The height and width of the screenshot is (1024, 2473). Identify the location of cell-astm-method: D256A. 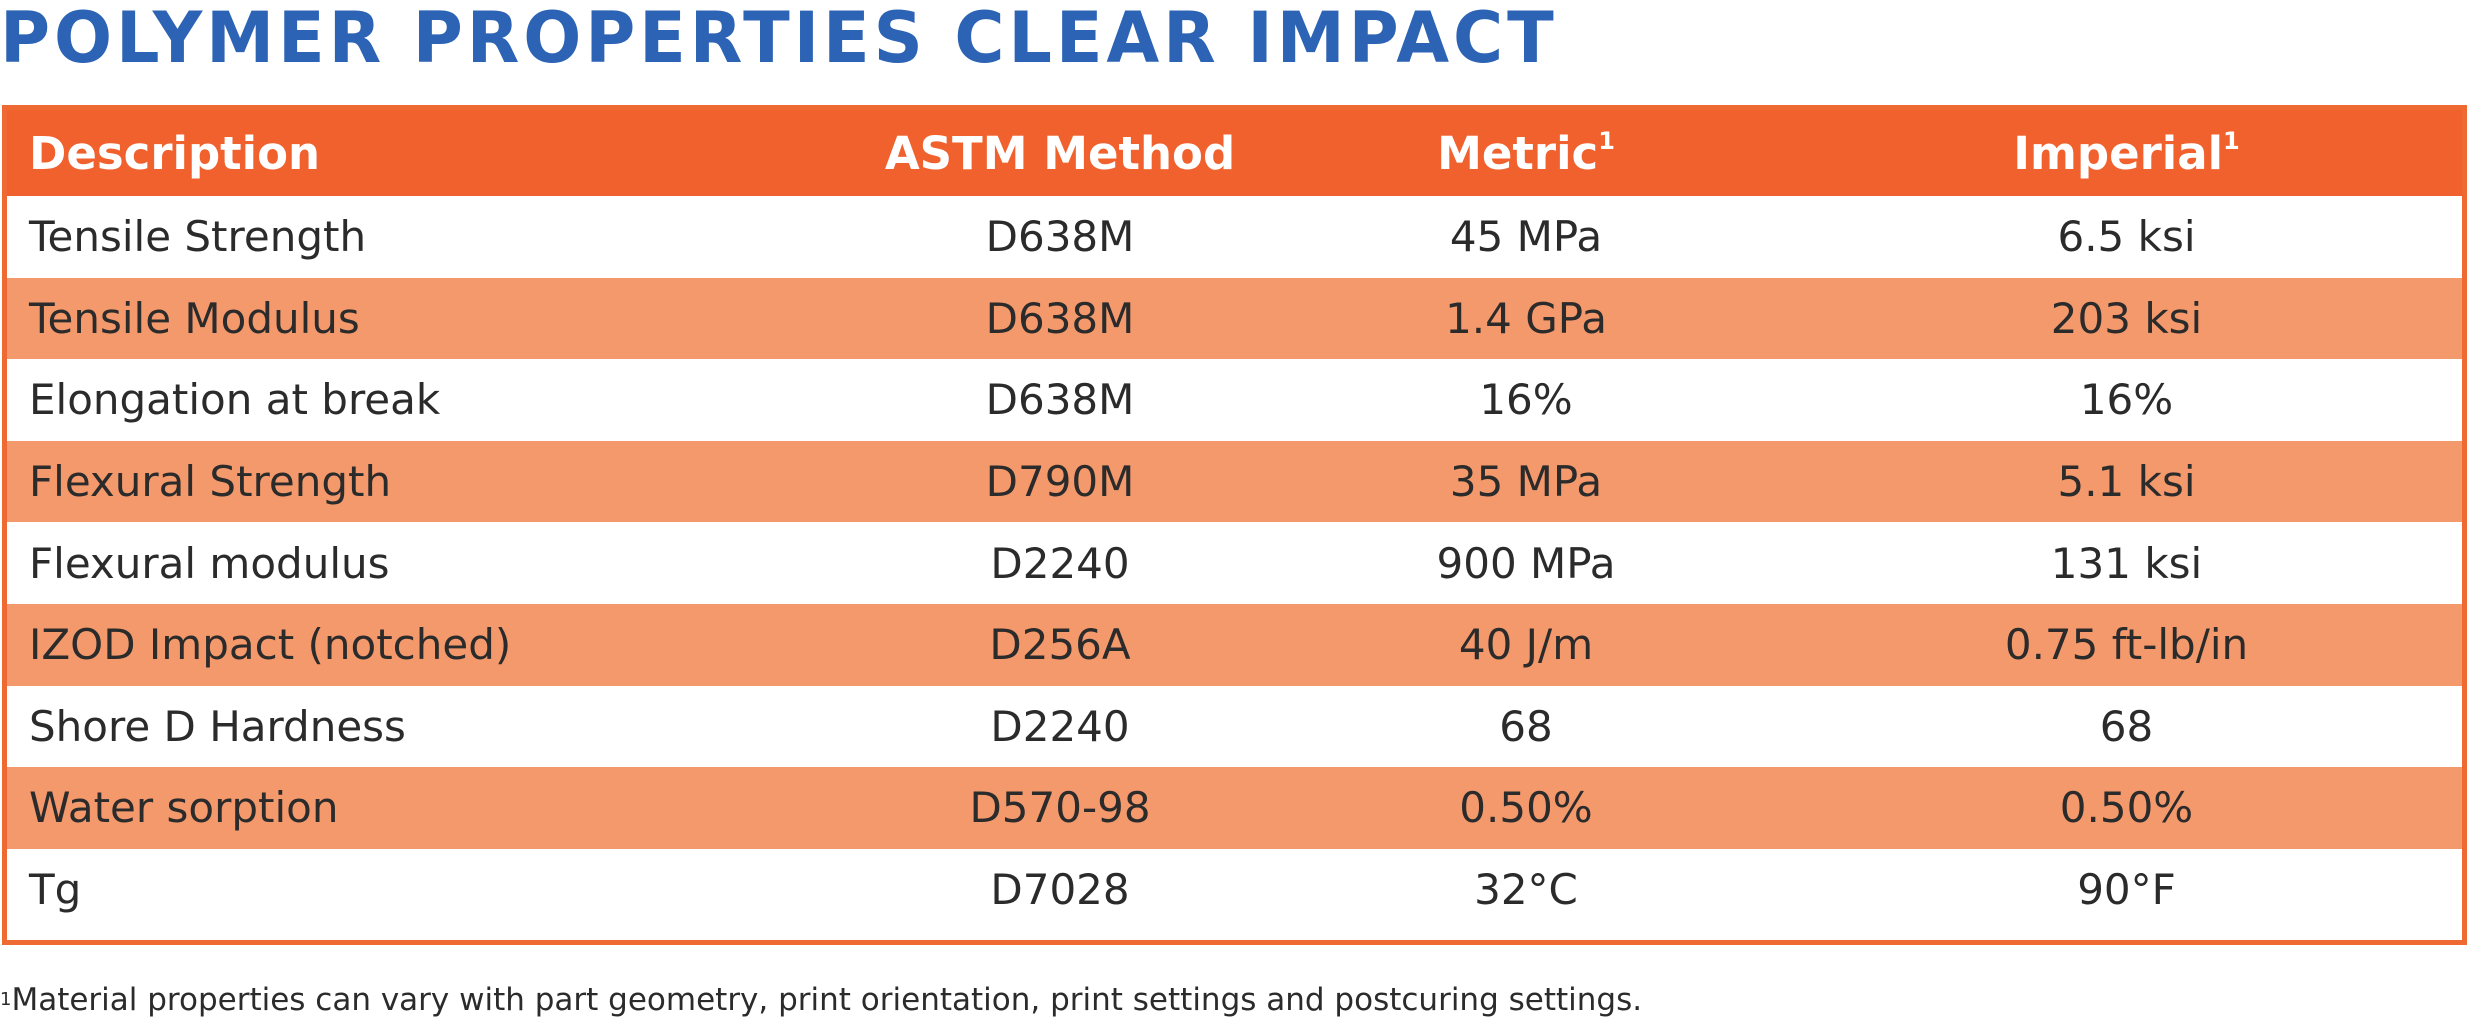
(1060, 645).